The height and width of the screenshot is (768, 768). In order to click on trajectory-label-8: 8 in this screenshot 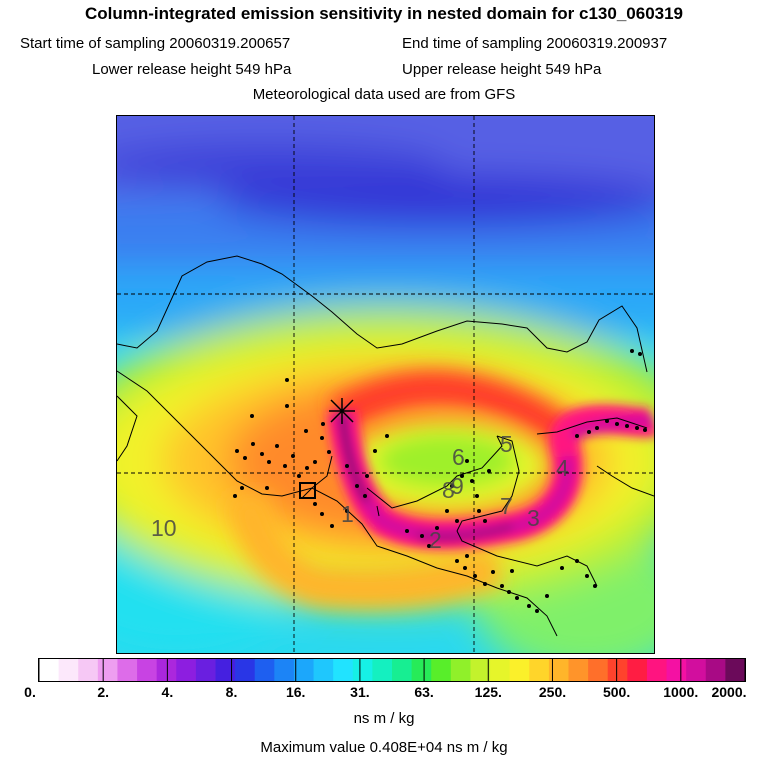, I will do `click(448, 490)`.